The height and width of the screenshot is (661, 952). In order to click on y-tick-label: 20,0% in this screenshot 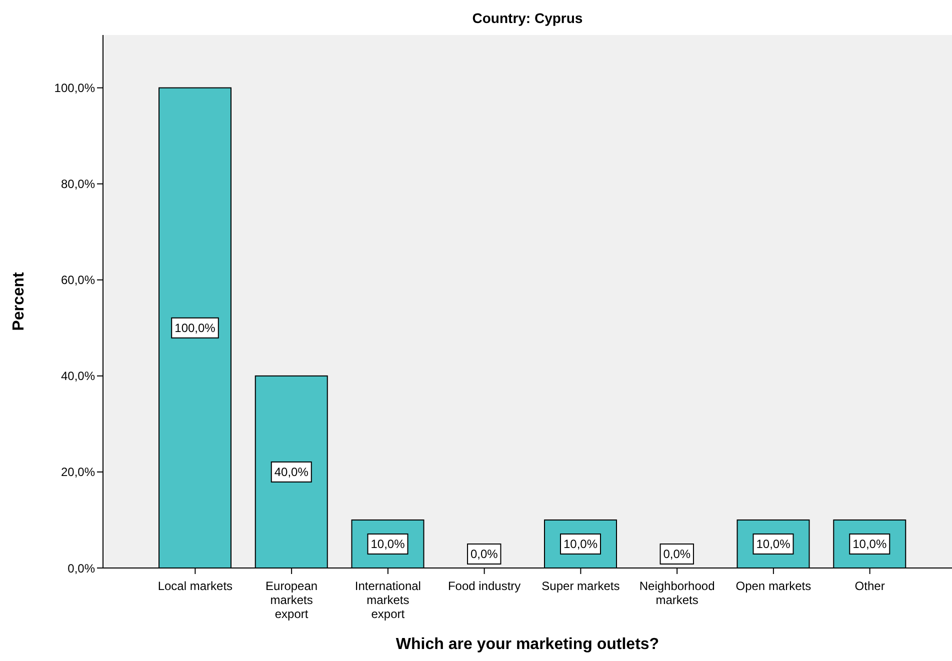, I will do `click(78, 472)`.